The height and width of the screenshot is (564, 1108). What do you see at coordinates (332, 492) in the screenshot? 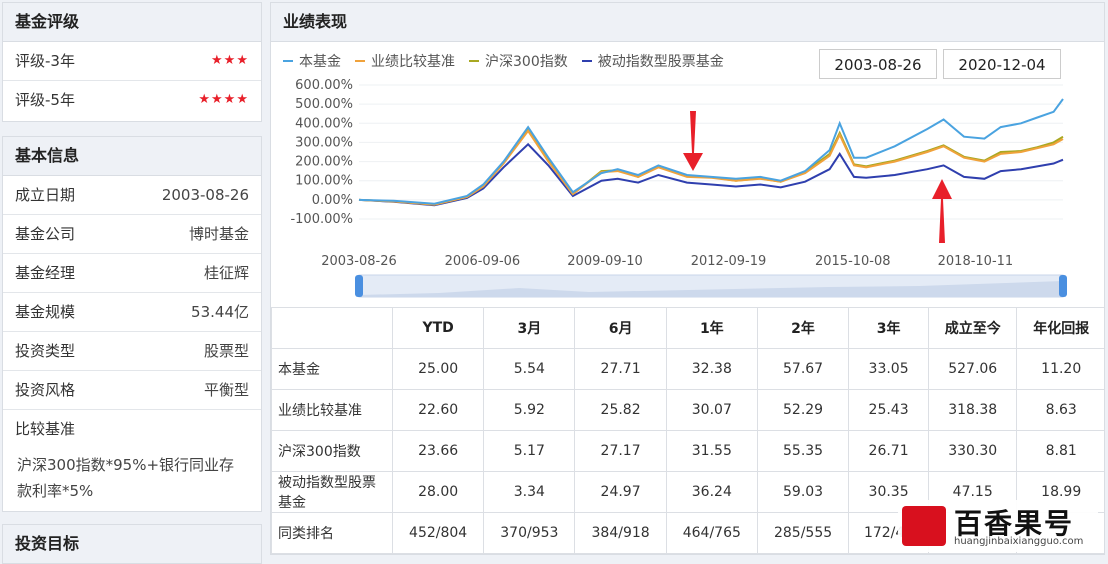
I see `row-label: 被动指数型股票基金` at bounding box center [332, 492].